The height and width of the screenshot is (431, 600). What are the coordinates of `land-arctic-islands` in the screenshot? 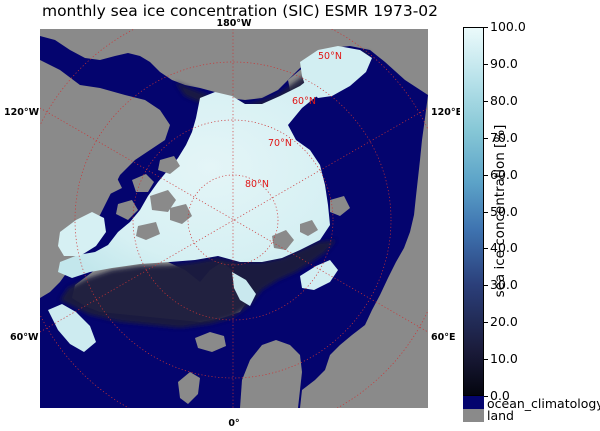 It's located at (311, 223).